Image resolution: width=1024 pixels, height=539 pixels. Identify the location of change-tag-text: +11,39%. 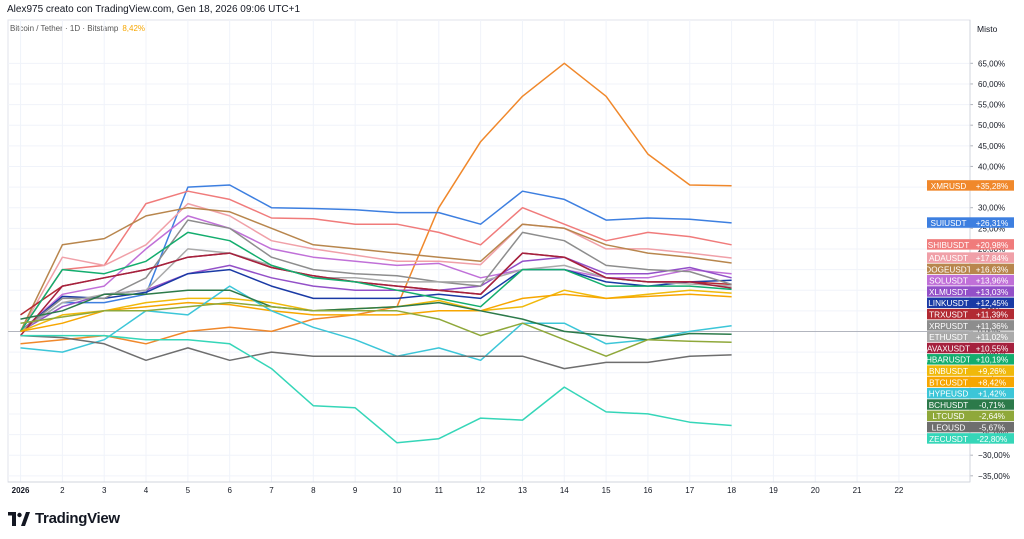
(992, 315).